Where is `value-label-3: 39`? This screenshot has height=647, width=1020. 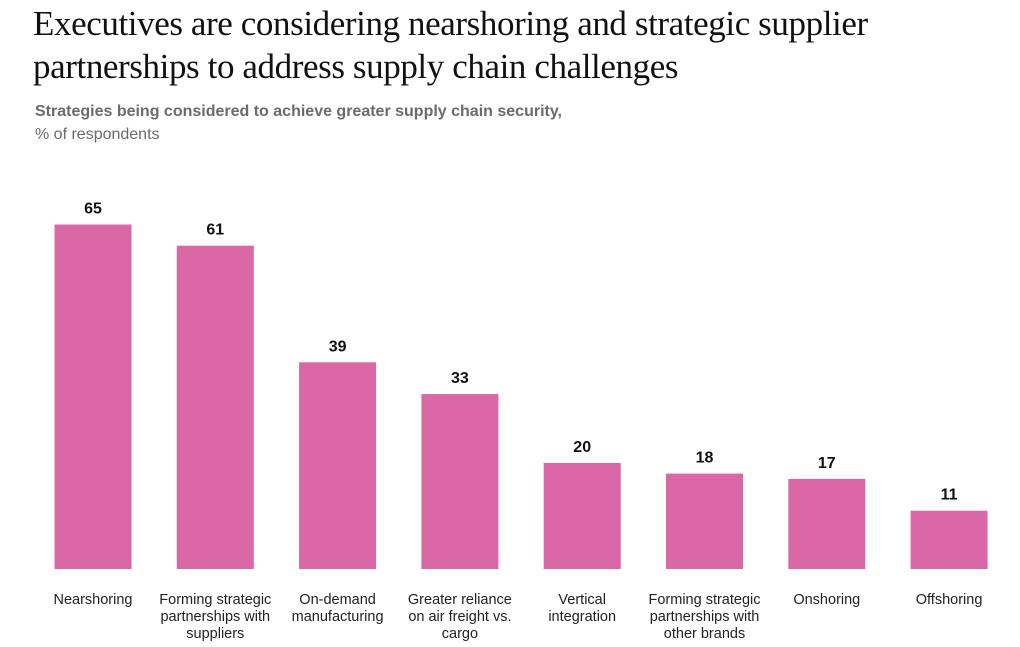 value-label-3: 39 is located at coordinates (338, 346).